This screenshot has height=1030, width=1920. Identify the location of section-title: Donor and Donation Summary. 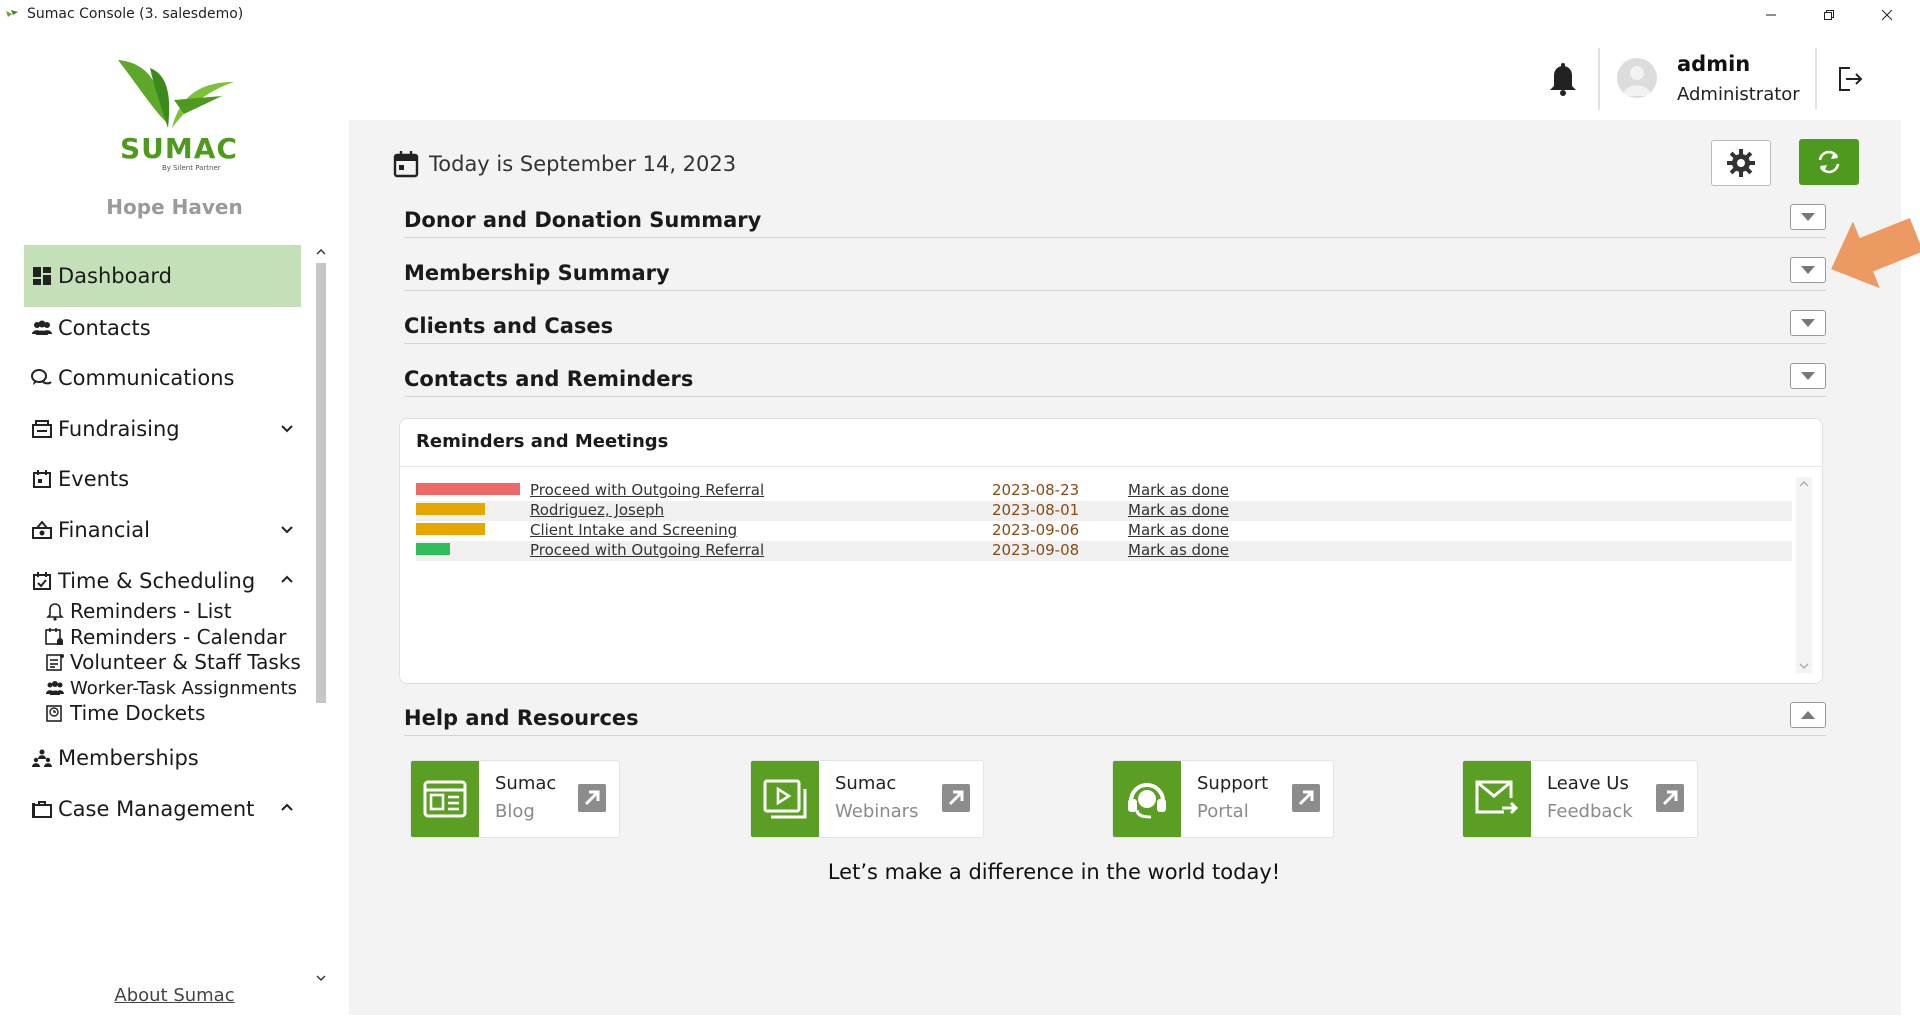
(583, 220).